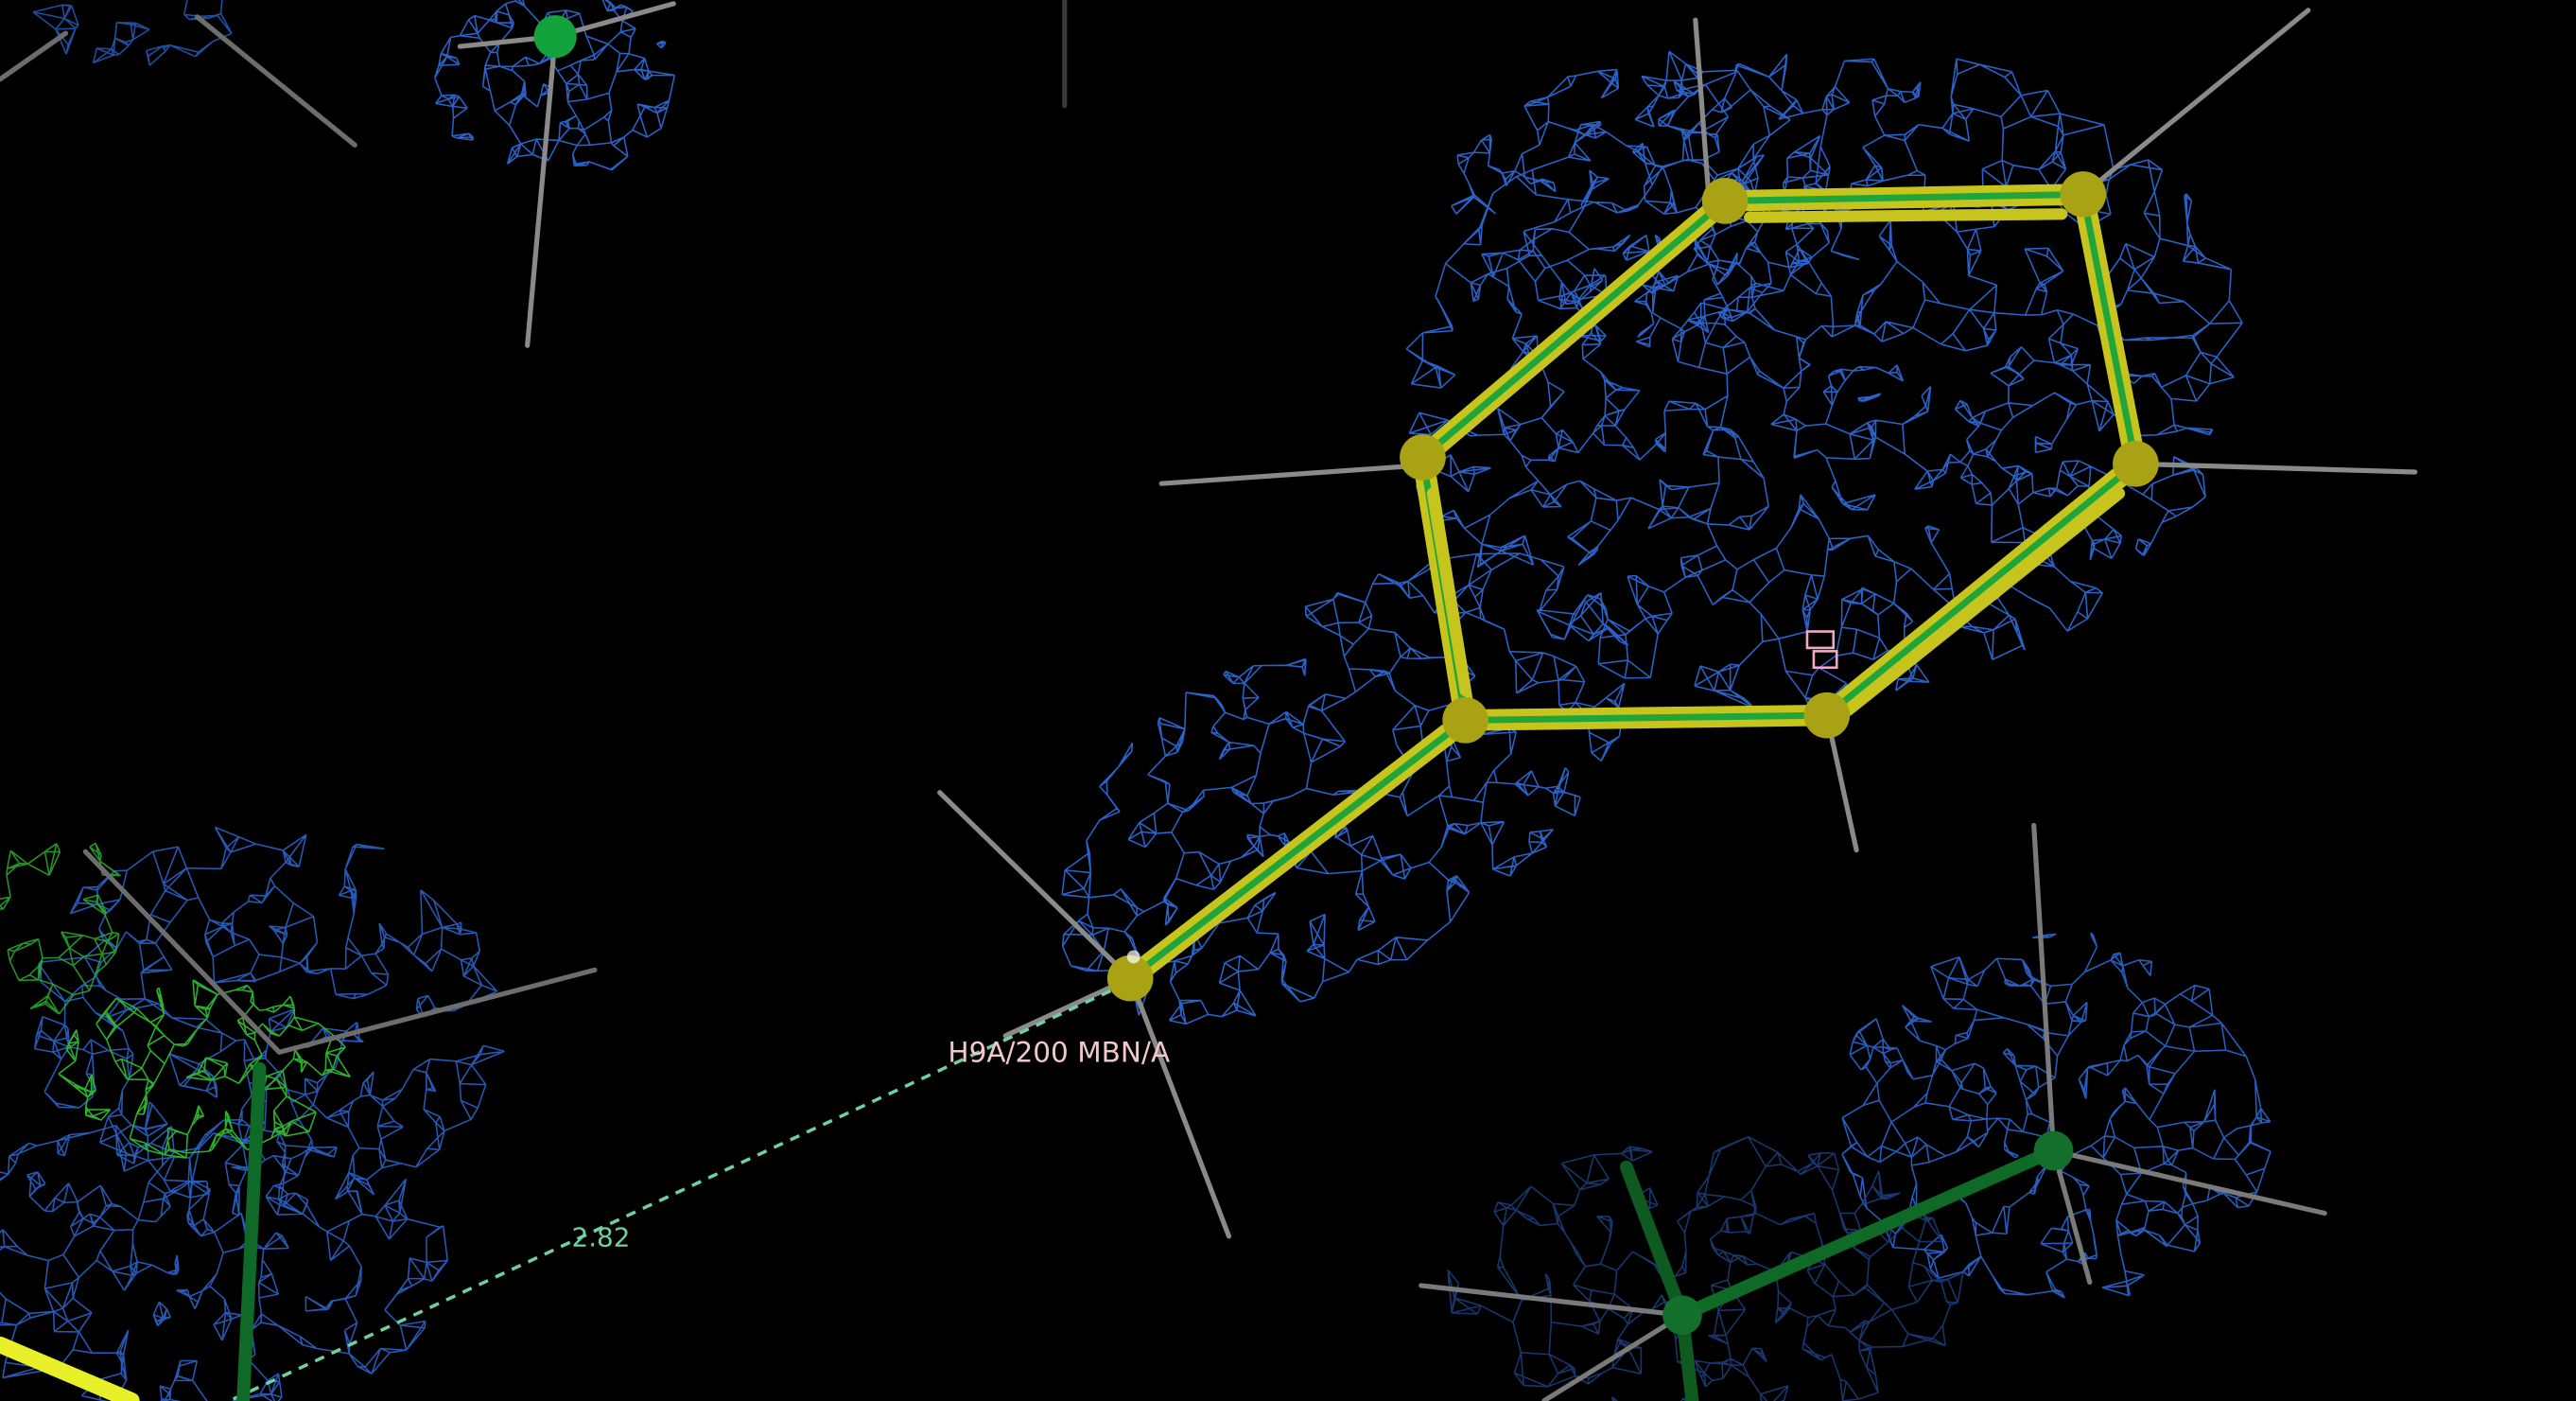 The height and width of the screenshot is (1401, 2576). Describe the element at coordinates (1059, 1053) in the screenshot. I see `atom-label: H9A/200 MBN/A` at that location.